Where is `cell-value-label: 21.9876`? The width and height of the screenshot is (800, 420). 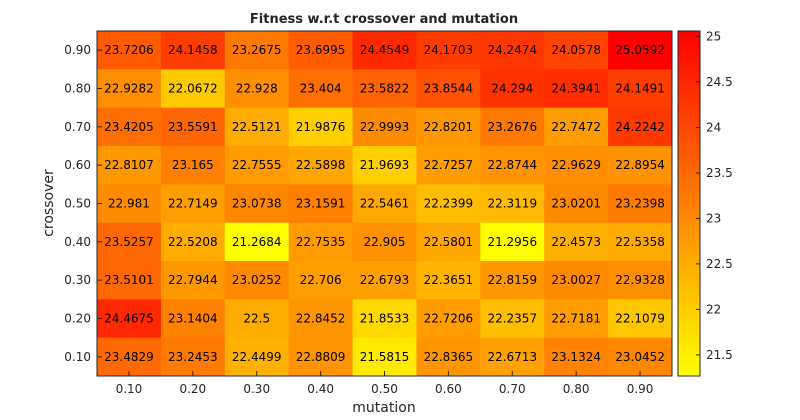
cell-value-label: 21.9876 is located at coordinates (321, 127).